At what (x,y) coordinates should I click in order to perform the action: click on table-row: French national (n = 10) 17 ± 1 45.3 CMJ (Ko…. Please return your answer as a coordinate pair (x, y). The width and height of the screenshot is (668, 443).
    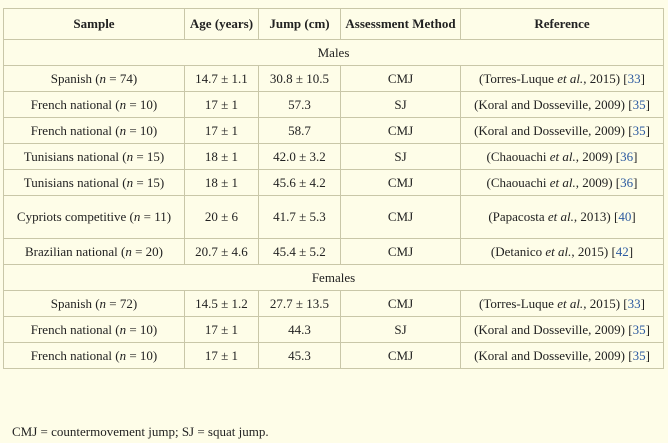
    Looking at the image, I should click on (333, 355).